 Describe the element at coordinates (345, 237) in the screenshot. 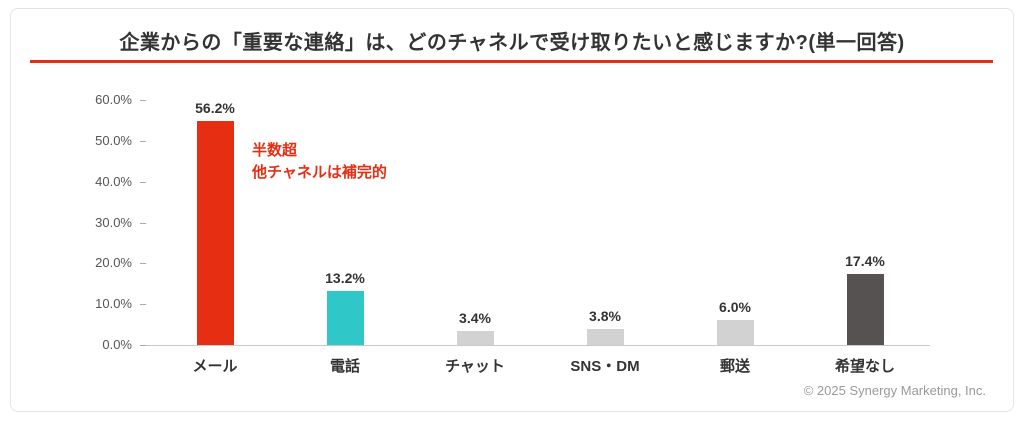

I see `bar-group-1: 13.2% 電話` at that location.